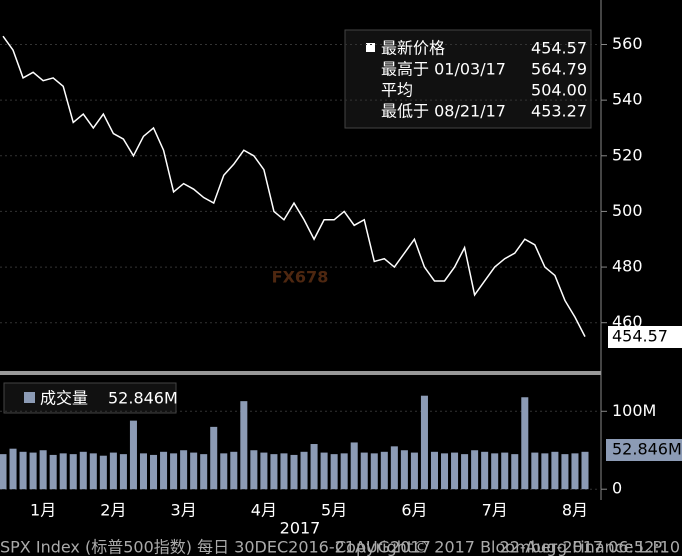 This screenshot has width=682, height=556. I want to click on y-tick-label: 100M, so click(634, 410).